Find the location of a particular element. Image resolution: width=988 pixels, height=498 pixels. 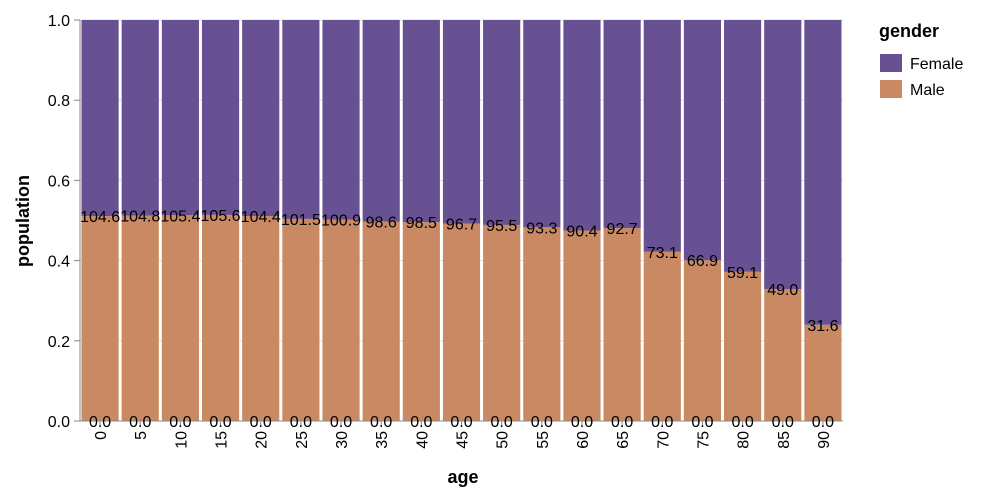

legend-label-male: Male is located at coordinates (927, 90).